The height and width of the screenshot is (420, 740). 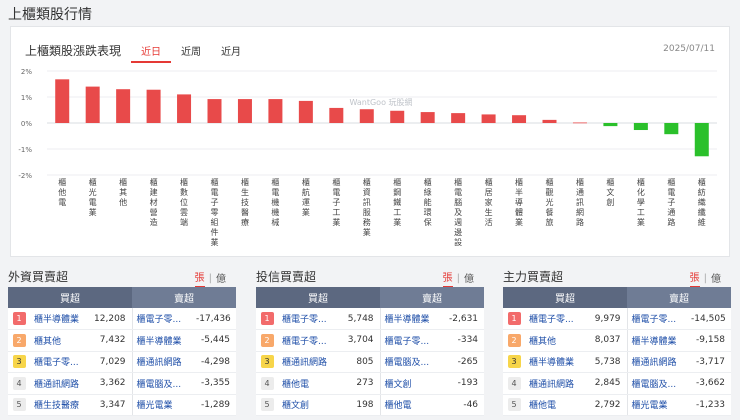 What do you see at coordinates (519, 192) in the screenshot?
I see `x-tick-char: 半` at bounding box center [519, 192].